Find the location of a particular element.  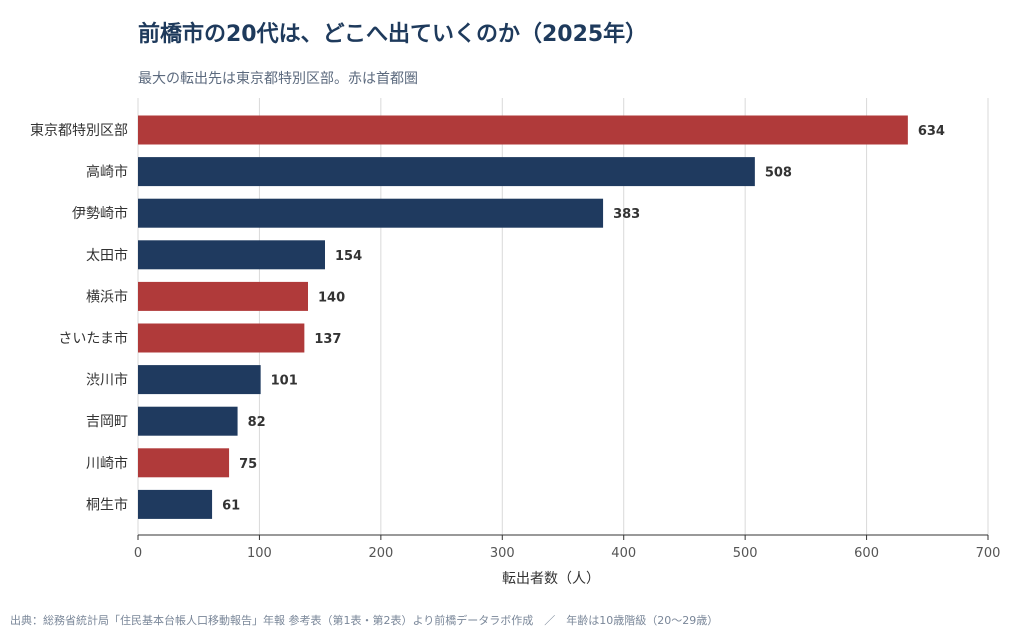

category-label: 横浜市 is located at coordinates (107, 296).